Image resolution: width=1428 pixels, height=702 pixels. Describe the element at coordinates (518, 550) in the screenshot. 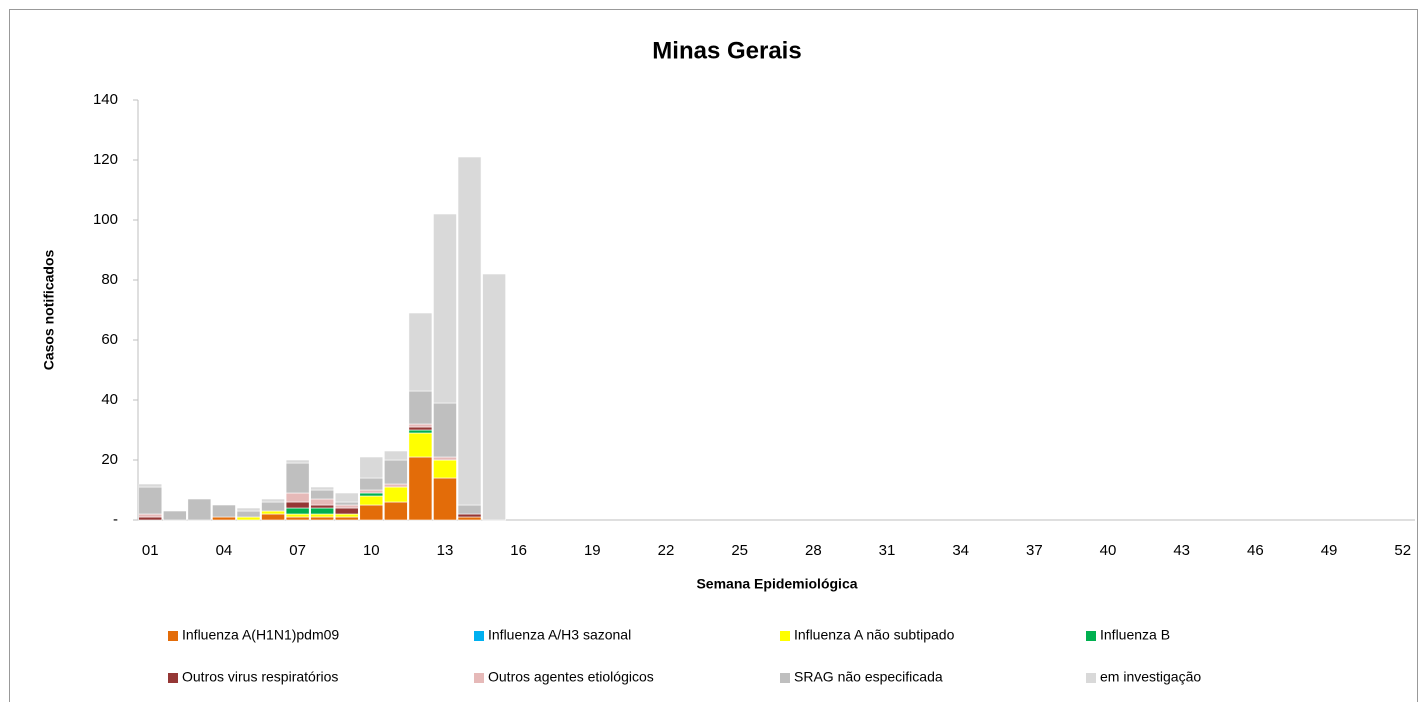

I see `x-tick-label: 16` at that location.